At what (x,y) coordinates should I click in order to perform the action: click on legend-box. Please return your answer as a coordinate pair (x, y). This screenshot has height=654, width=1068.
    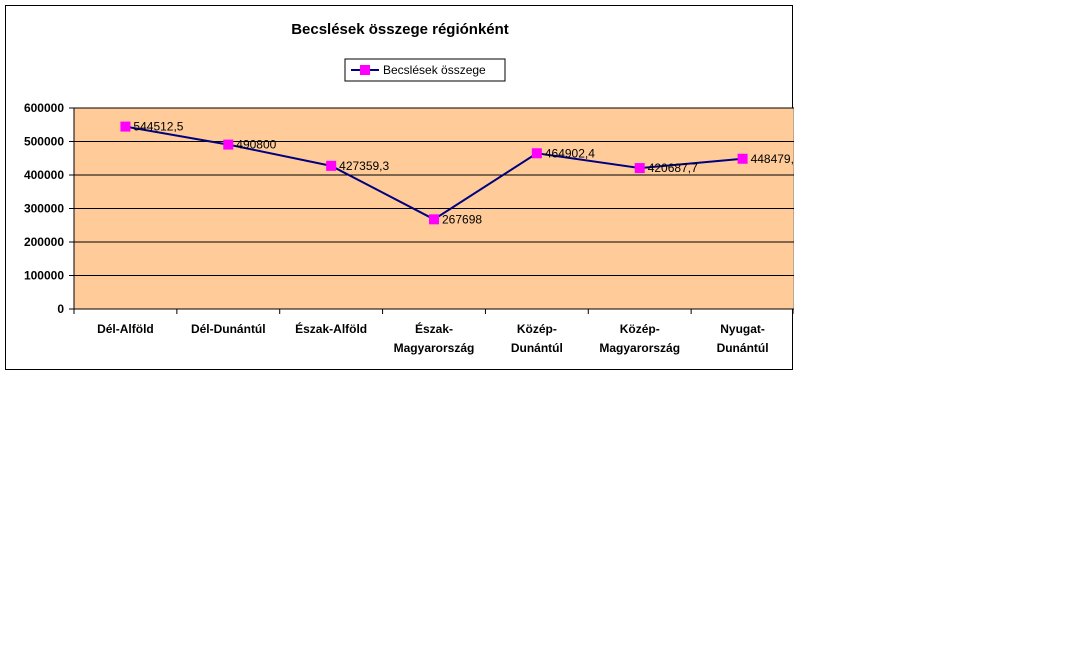
    Looking at the image, I should click on (425, 70).